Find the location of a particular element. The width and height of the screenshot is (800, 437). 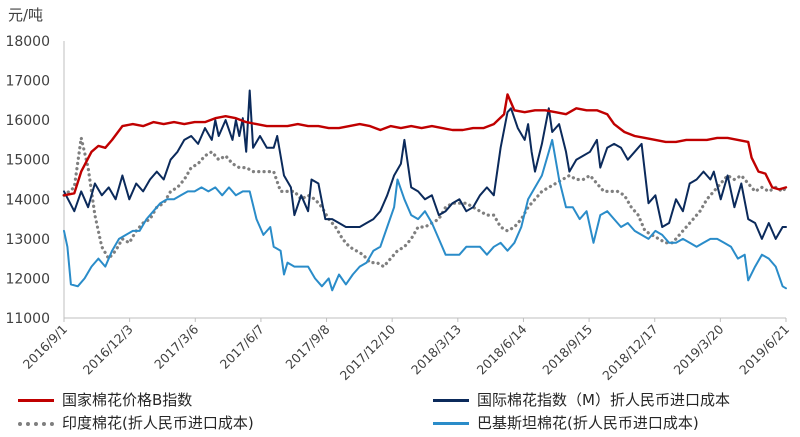

y-axis-unit-label: 元/吨 is located at coordinates (26, 15).